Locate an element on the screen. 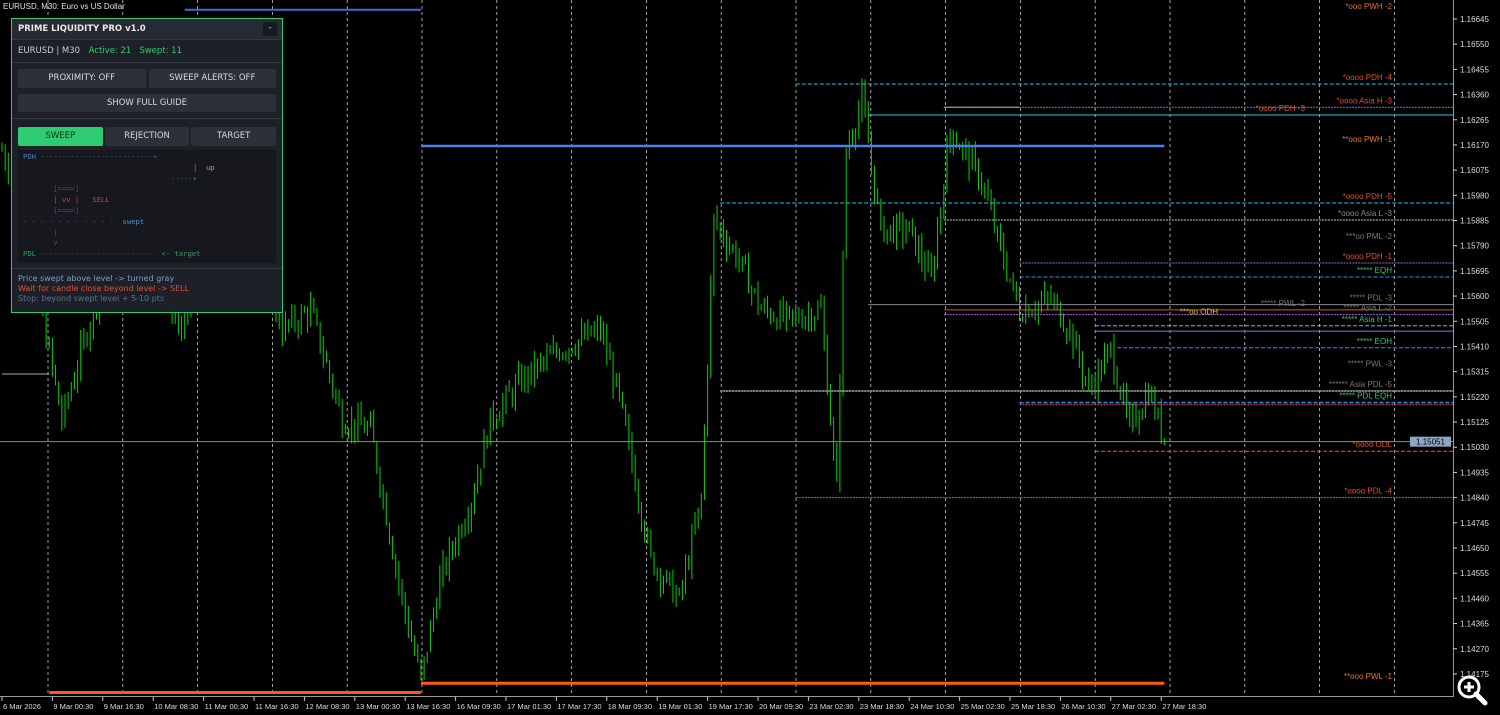  price-tick-label: 1.16645 is located at coordinates (1474, 19).